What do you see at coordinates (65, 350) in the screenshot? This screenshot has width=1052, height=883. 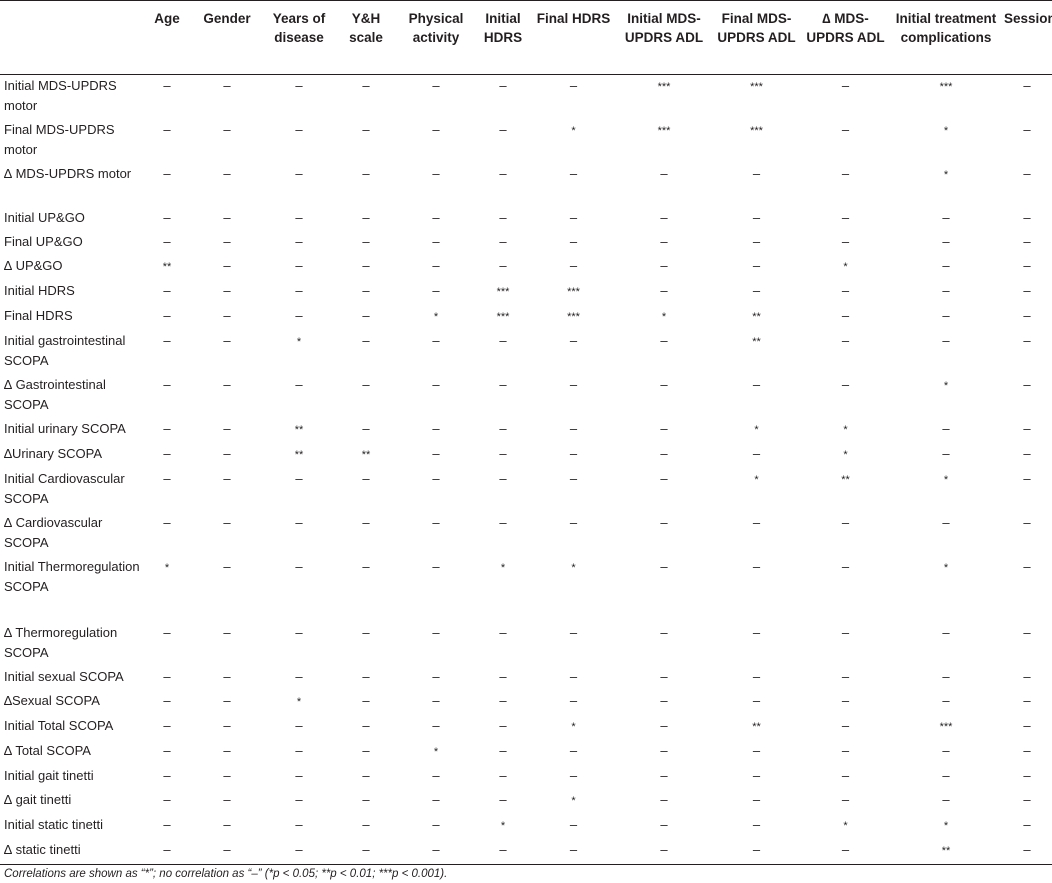 I see `row-label: Initial gastrointestinal SCOPA` at bounding box center [65, 350].